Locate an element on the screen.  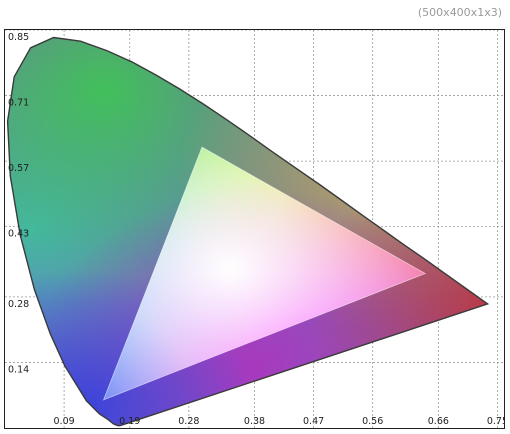
x-tick-label: 0.38 is located at coordinates (254, 421).